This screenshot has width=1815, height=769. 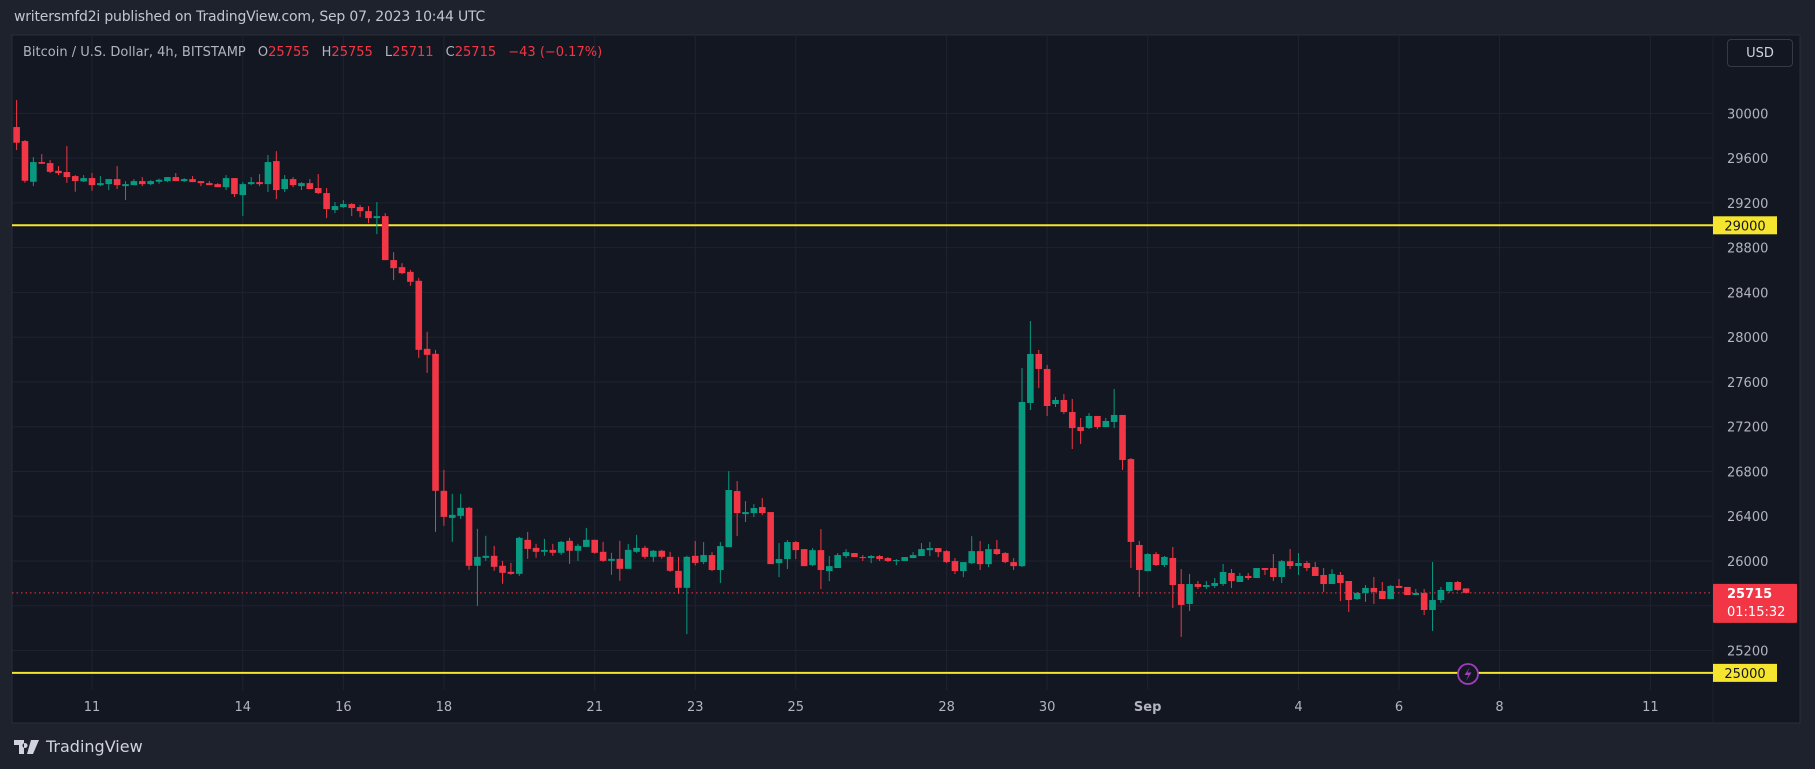 What do you see at coordinates (94, 746) in the screenshot?
I see `tradingview-logo-text: TradingView` at bounding box center [94, 746].